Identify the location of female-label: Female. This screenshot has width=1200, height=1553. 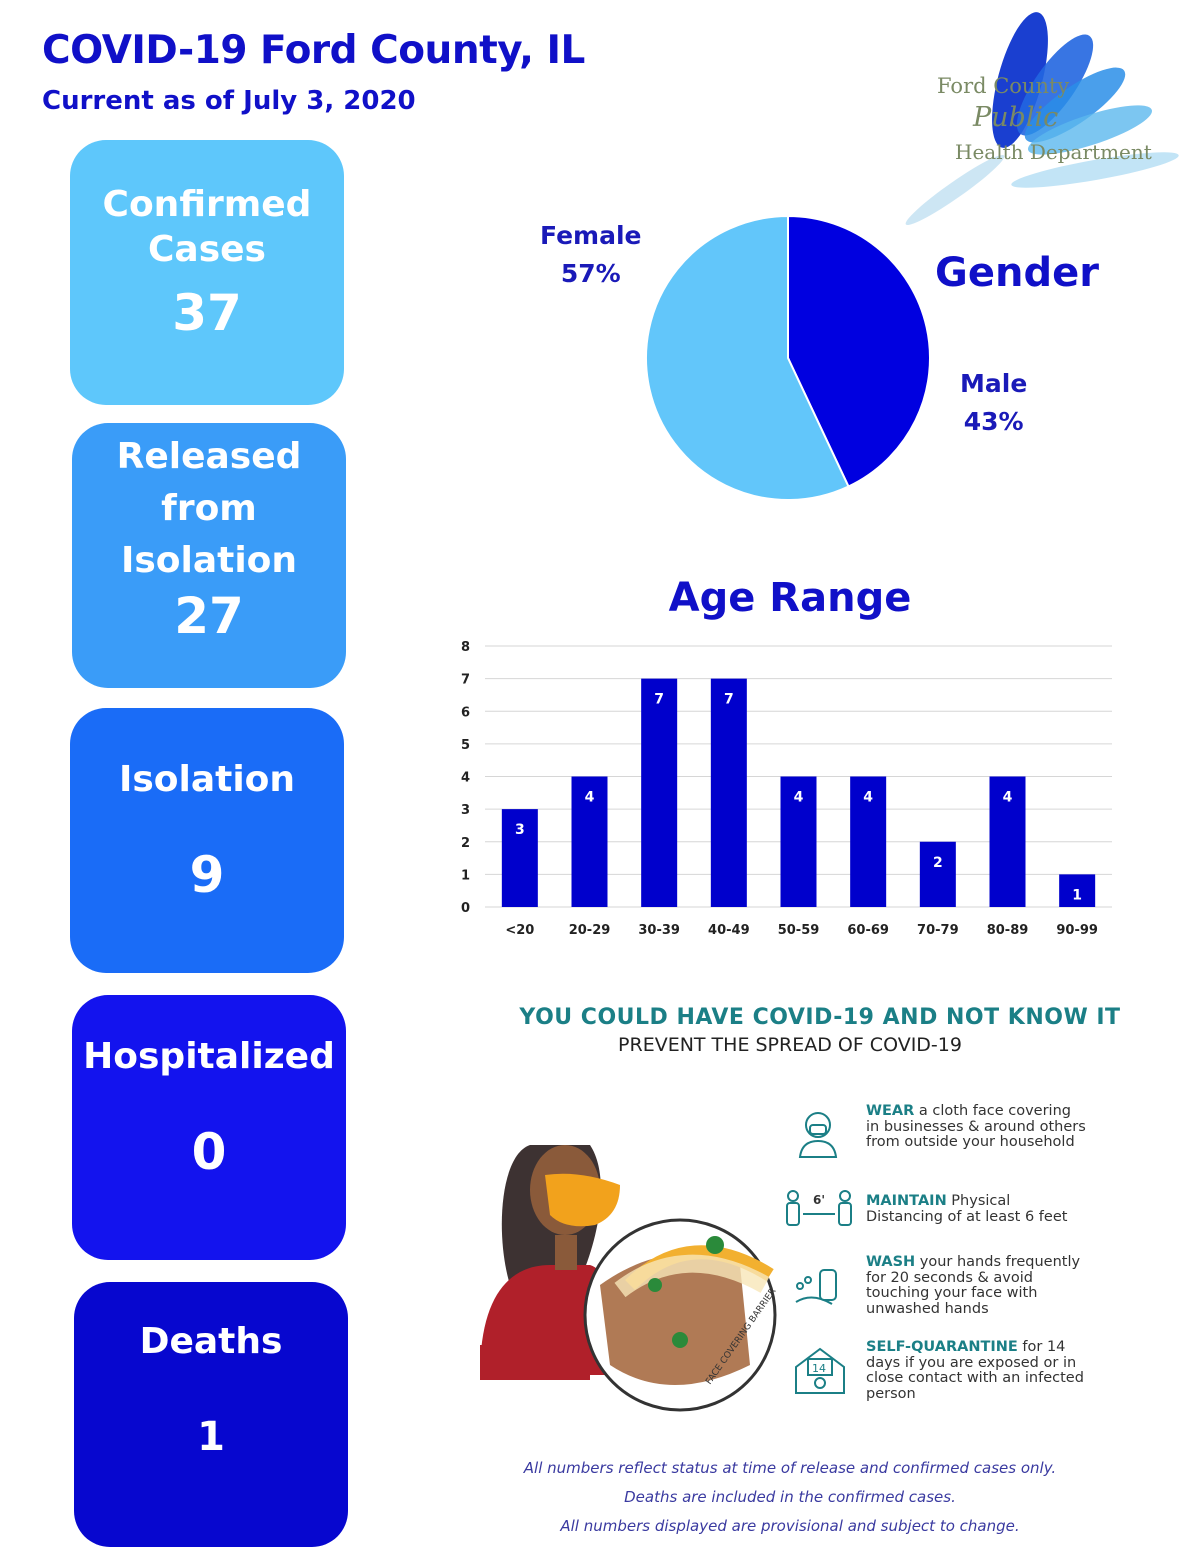
(591, 235).